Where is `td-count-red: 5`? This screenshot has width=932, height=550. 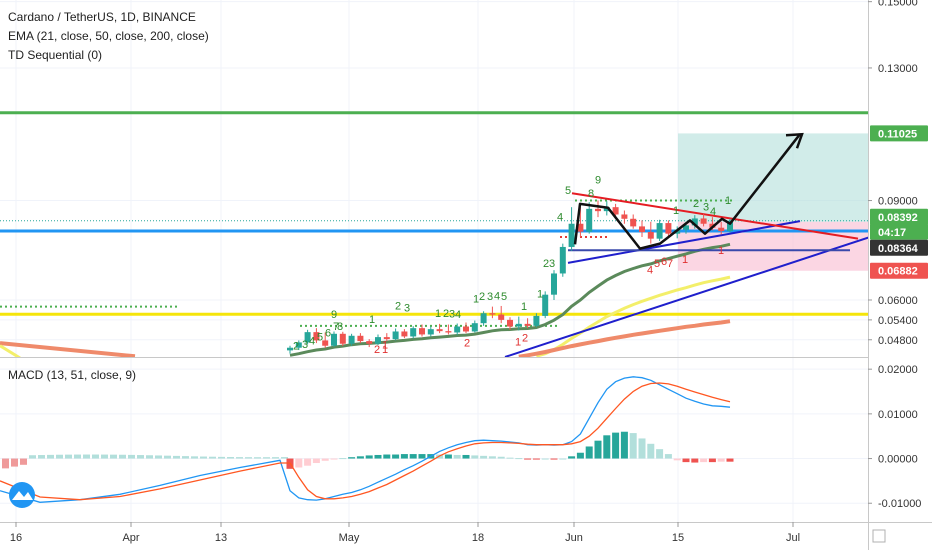 td-count-red: 5 is located at coordinates (657, 264).